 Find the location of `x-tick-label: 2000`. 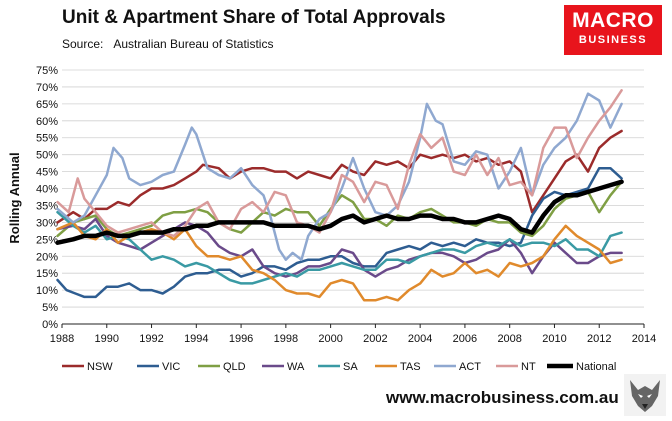

x-tick-label: 2000 is located at coordinates (330, 339).